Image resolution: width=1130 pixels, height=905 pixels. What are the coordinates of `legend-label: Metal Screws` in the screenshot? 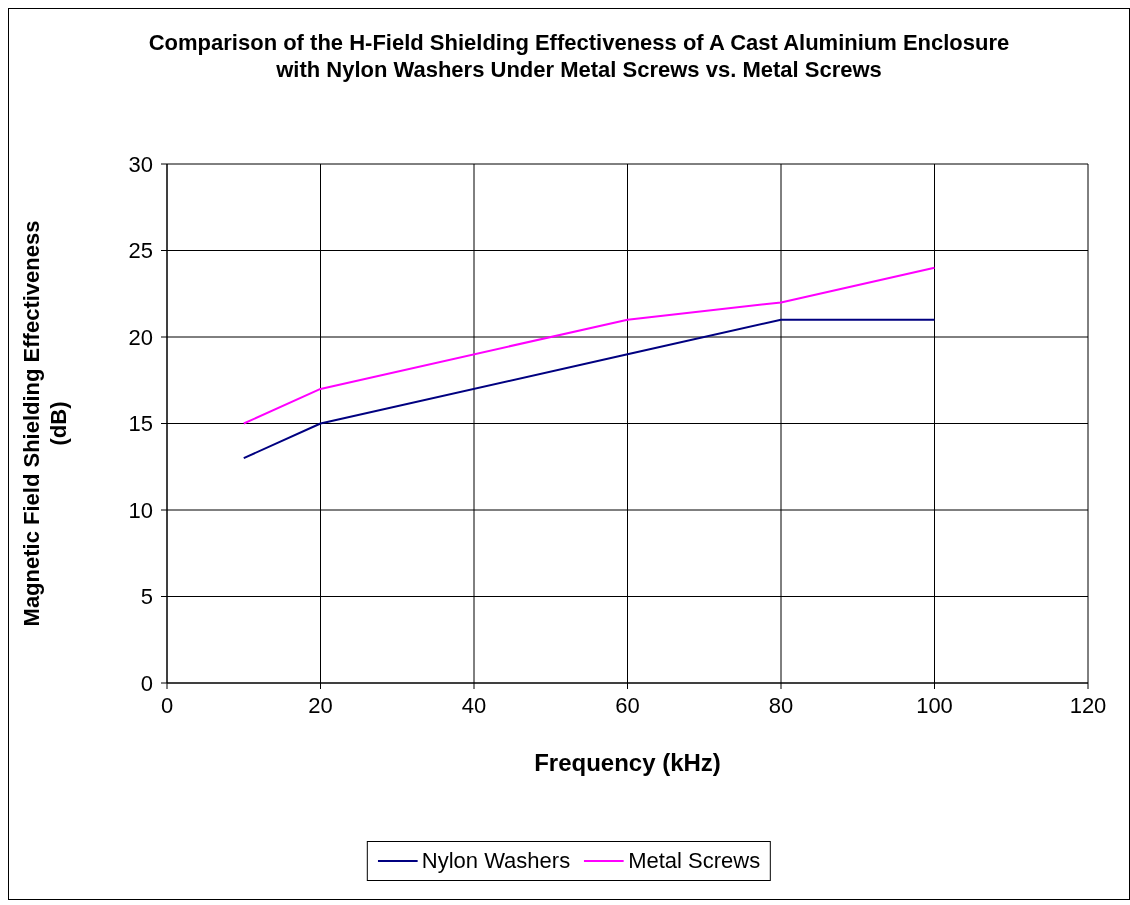 It's located at (694, 861).